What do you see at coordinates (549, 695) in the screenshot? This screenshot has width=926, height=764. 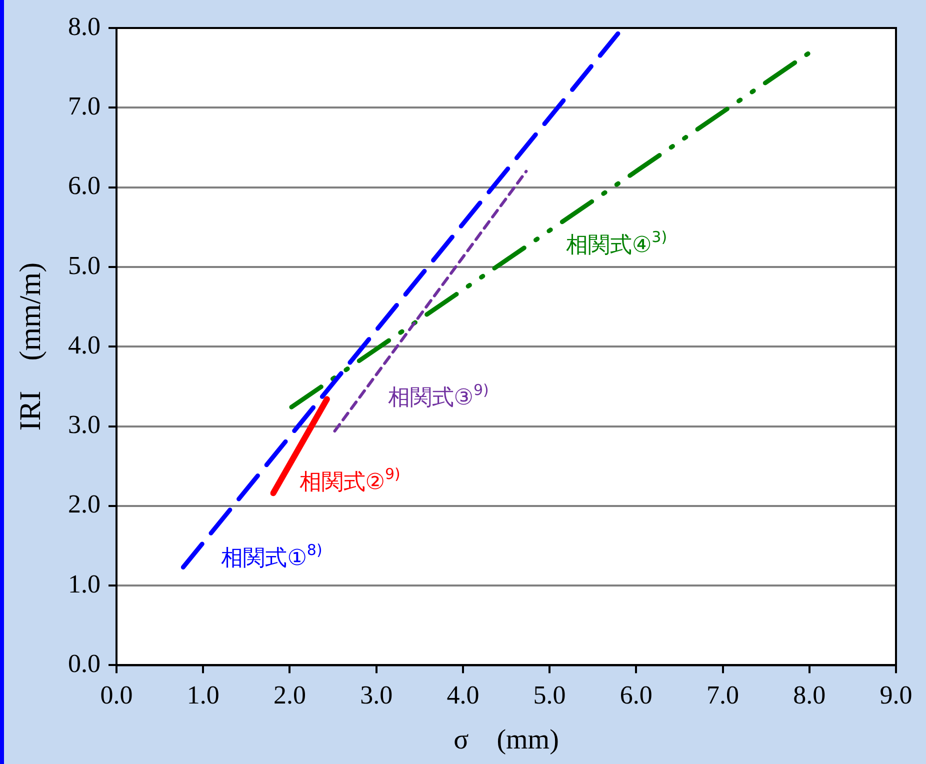 I see `x-tick-label: 5.0` at bounding box center [549, 695].